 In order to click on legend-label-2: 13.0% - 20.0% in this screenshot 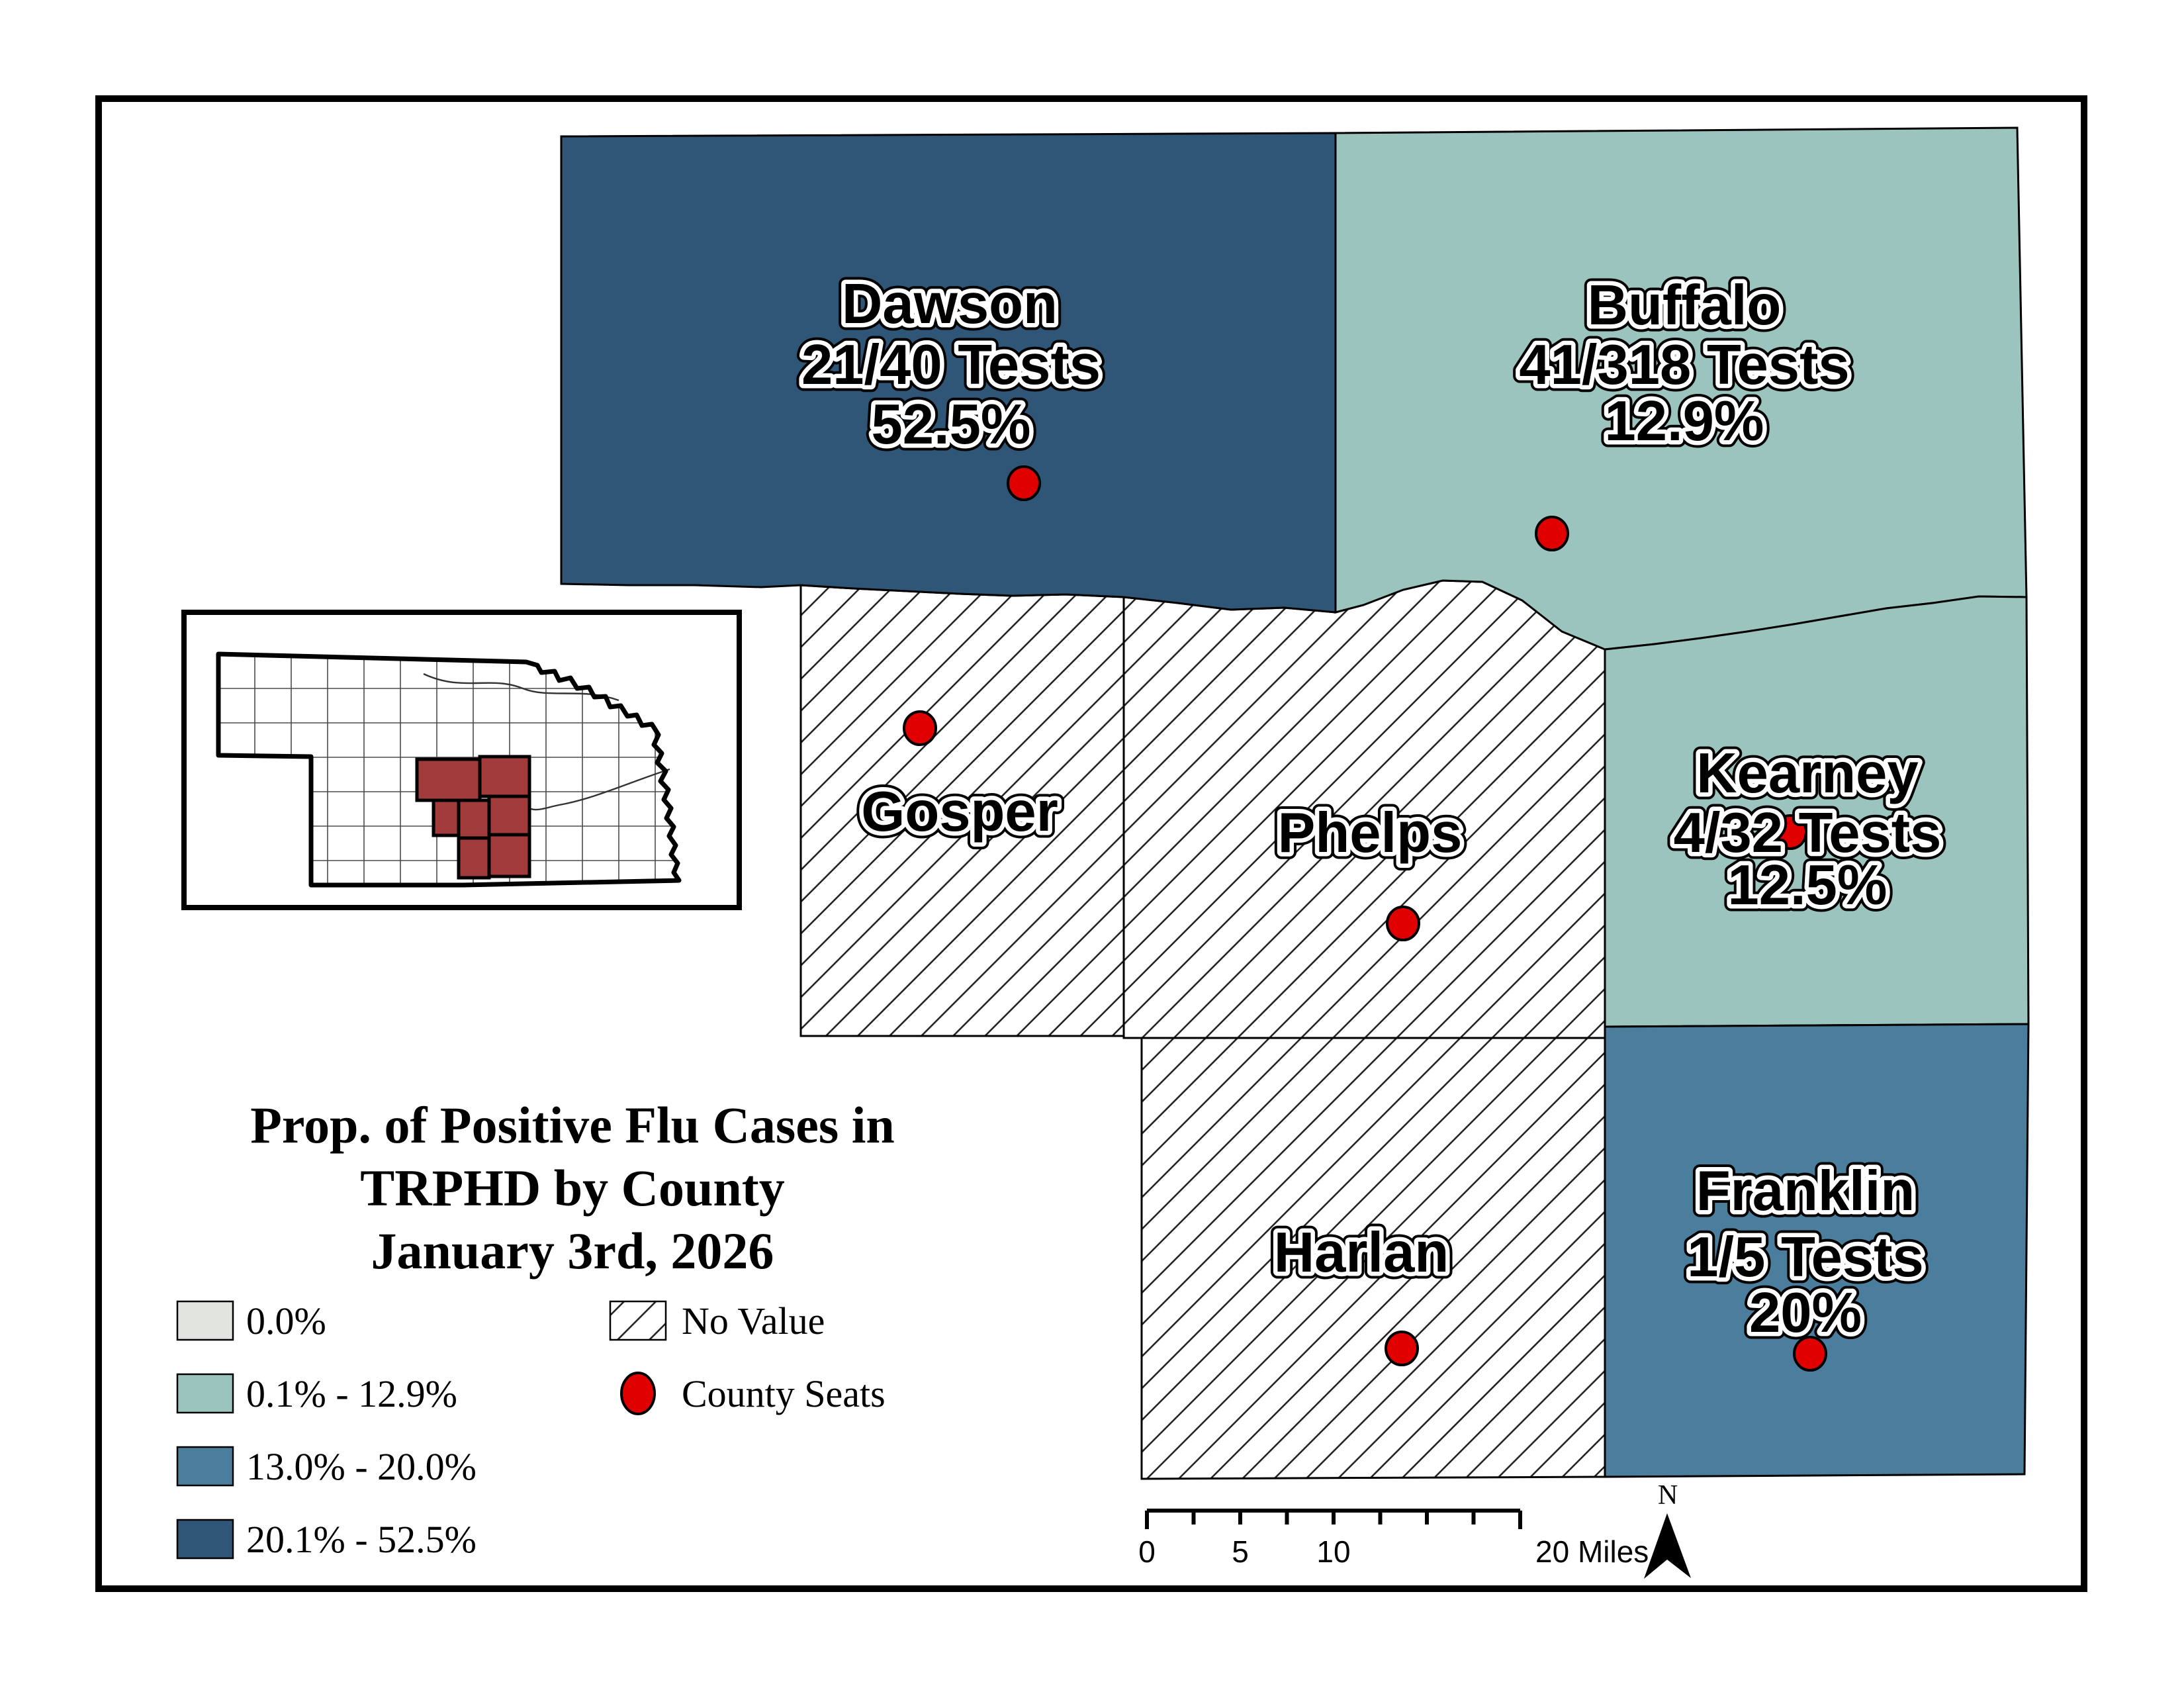, I will do `click(361, 1466)`.